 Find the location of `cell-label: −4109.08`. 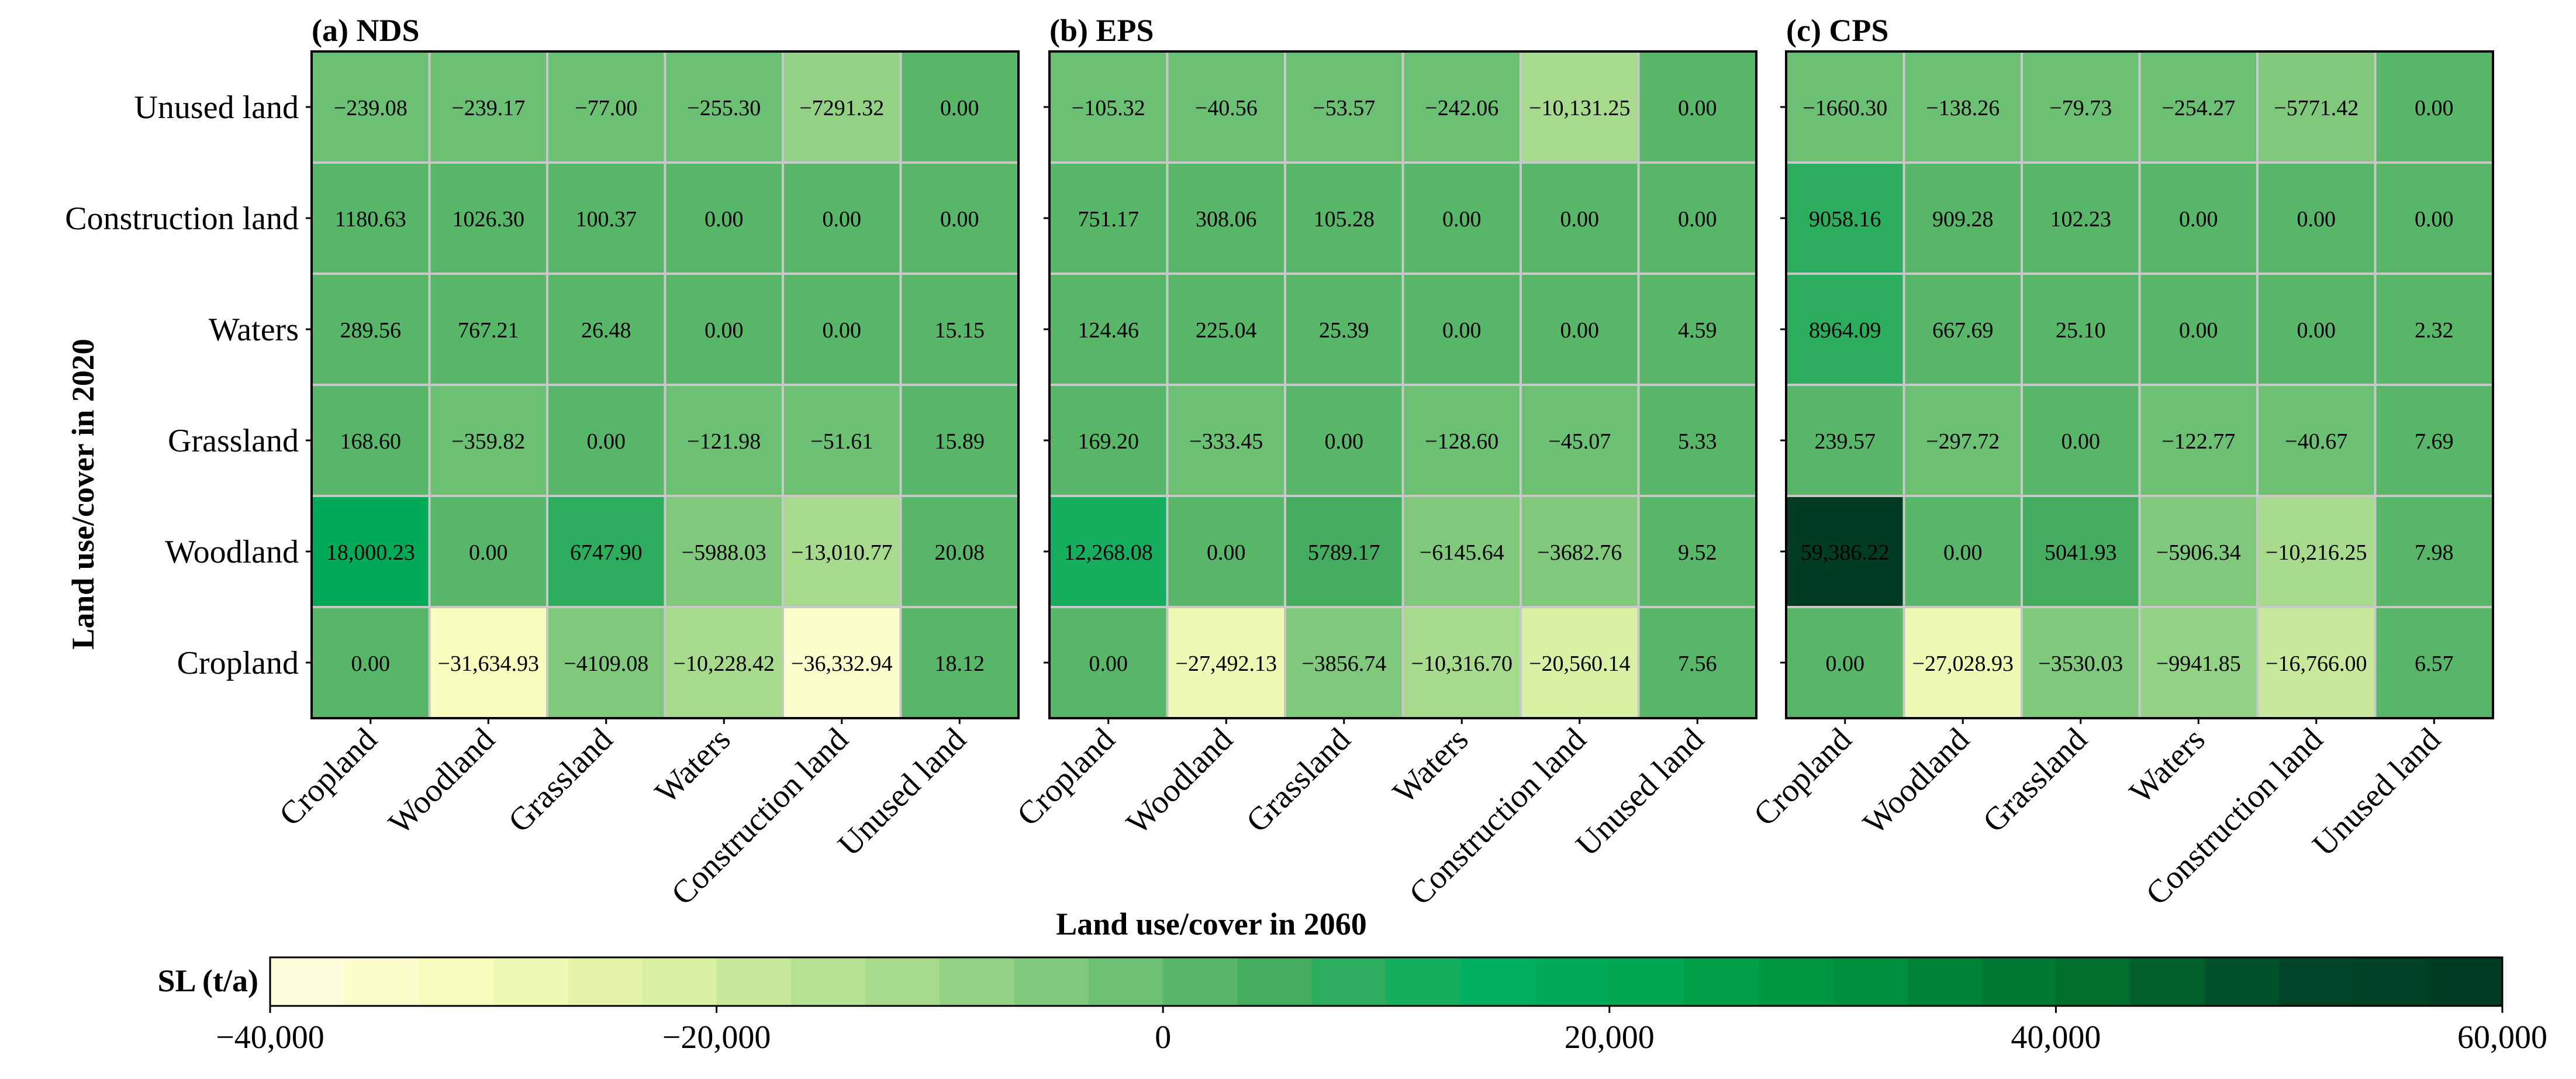

cell-label: −4109.08 is located at coordinates (606, 664).